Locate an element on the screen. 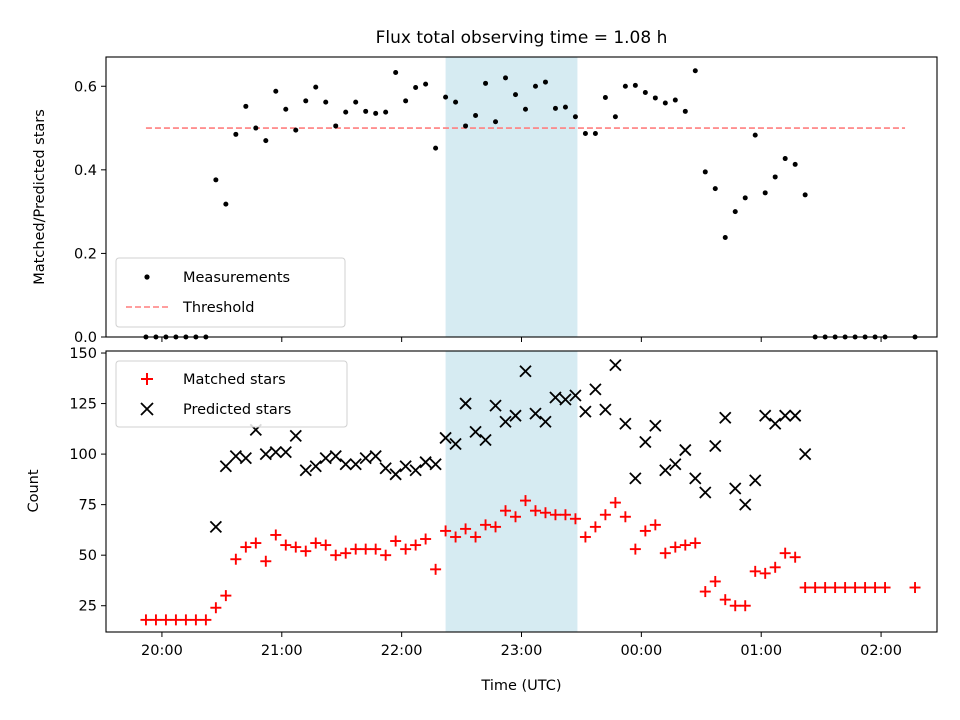 This screenshot has width=960, height=720. bottom-y-ticks: 25 50 75 100 125 150 is located at coordinates (87, 480).